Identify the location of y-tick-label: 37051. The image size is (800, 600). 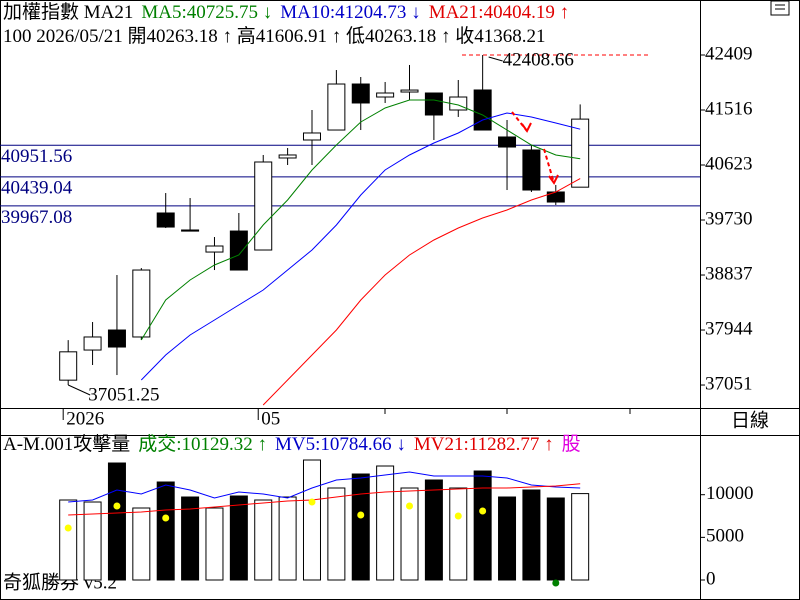
(729, 383).